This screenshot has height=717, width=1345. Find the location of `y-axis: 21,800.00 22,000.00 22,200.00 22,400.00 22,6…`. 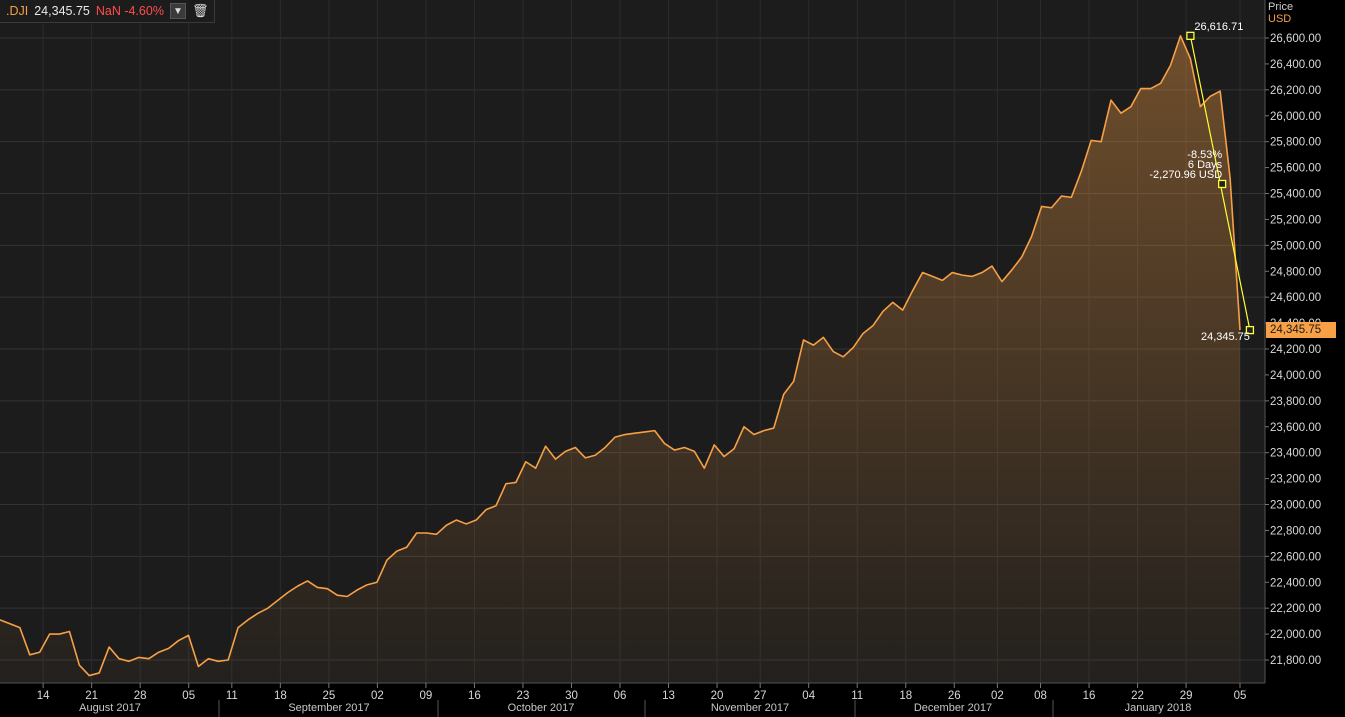

y-axis: 21,800.00 22,000.00 22,200.00 22,400.00 22,6… is located at coordinates (1293, 350).